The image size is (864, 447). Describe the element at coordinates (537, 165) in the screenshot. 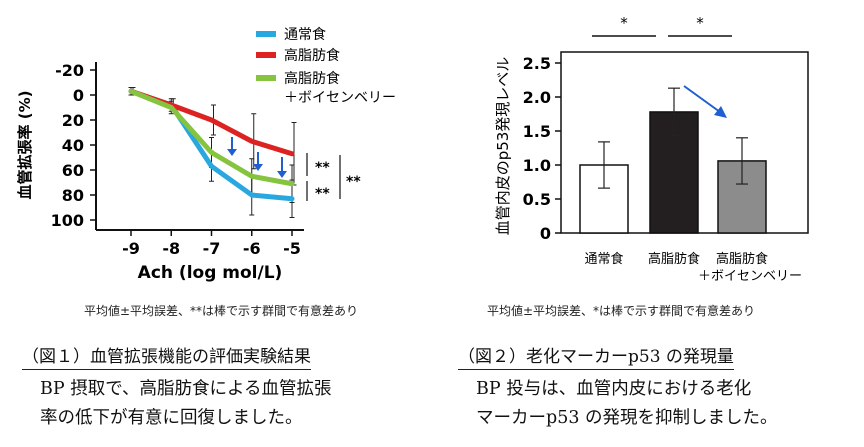

I see `y-tick-label: 1.0` at that location.